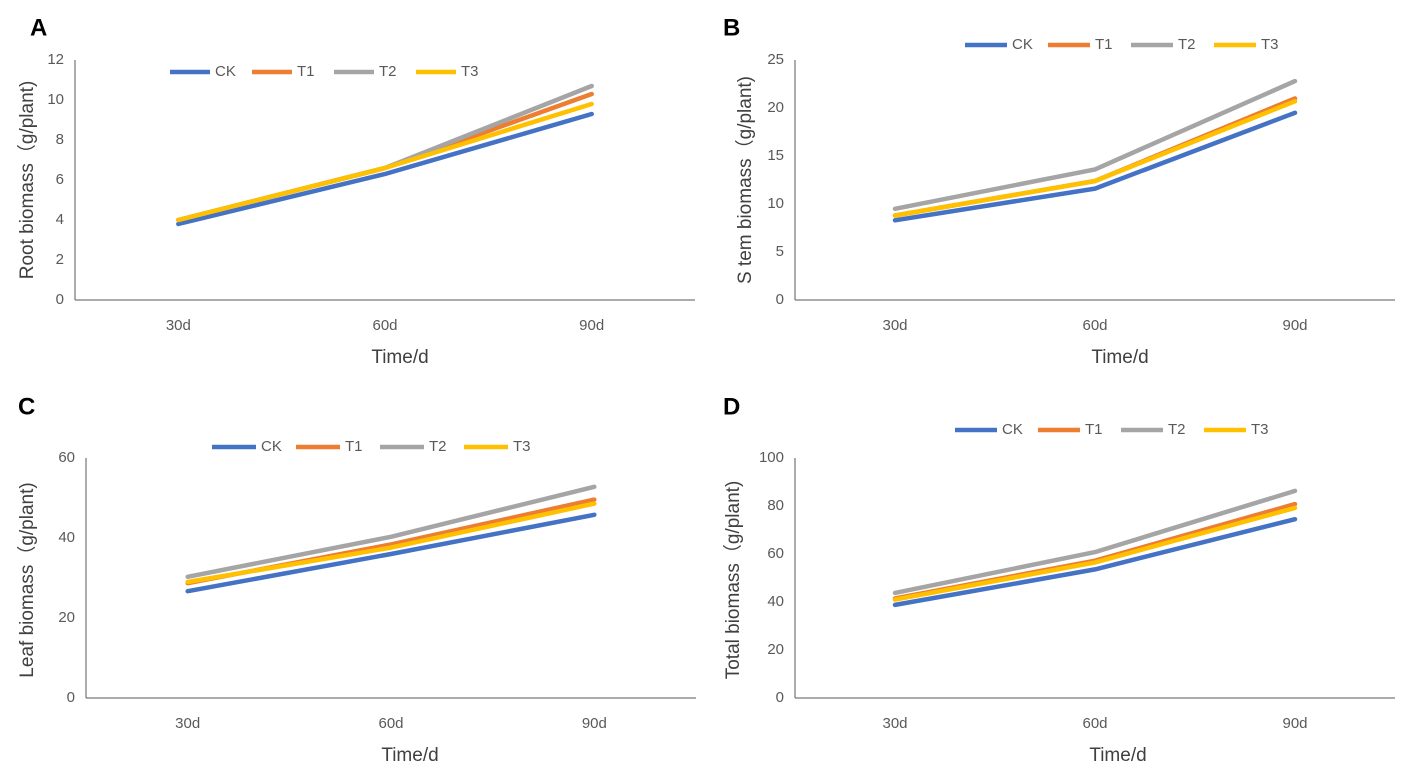 The width and height of the screenshot is (1417, 766). I want to click on y-tick-label: 12, so click(55, 59).